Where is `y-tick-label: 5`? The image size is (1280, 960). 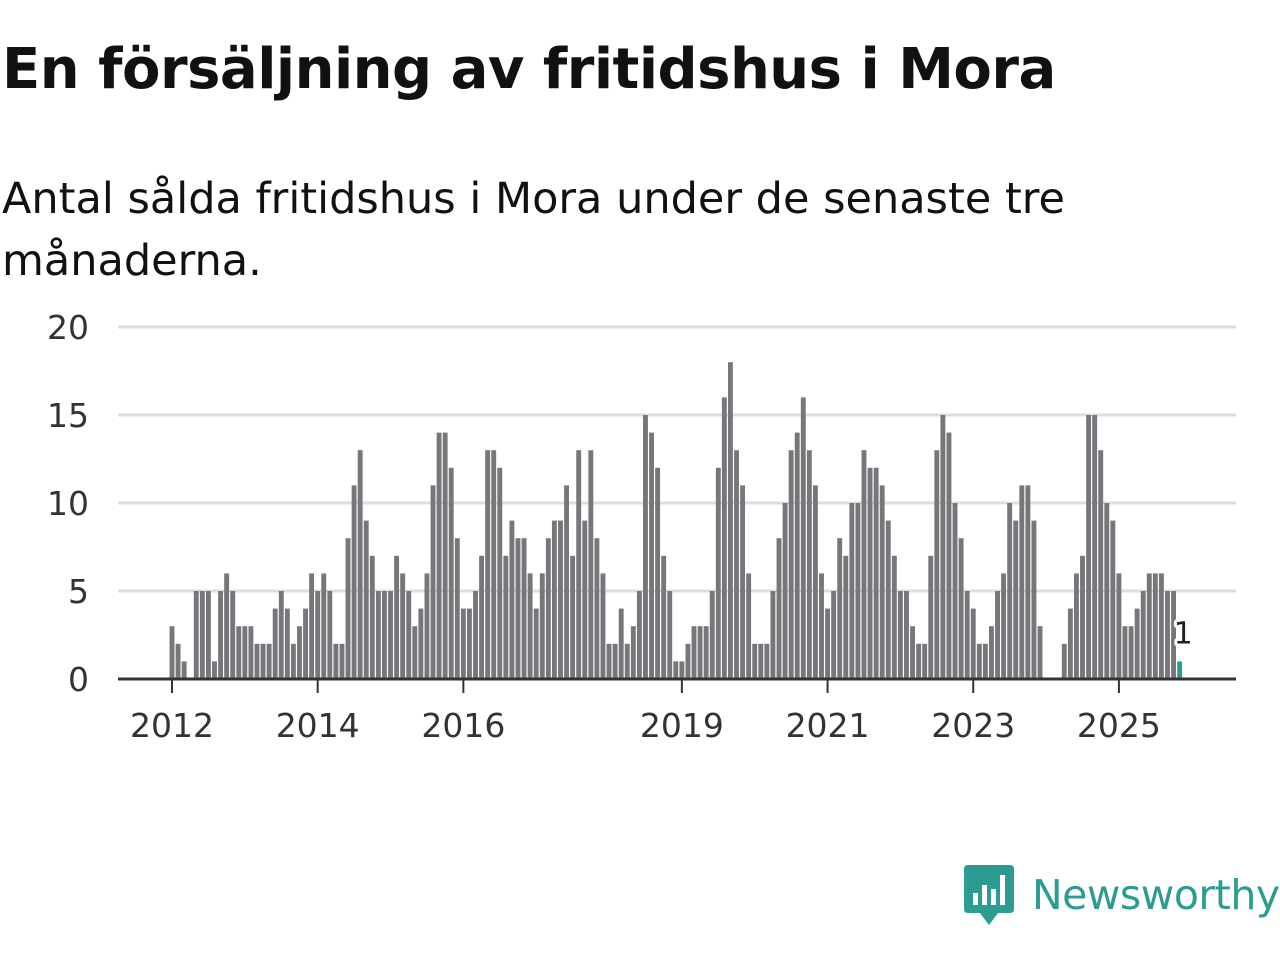
y-tick-label: 5 is located at coordinates (78, 591).